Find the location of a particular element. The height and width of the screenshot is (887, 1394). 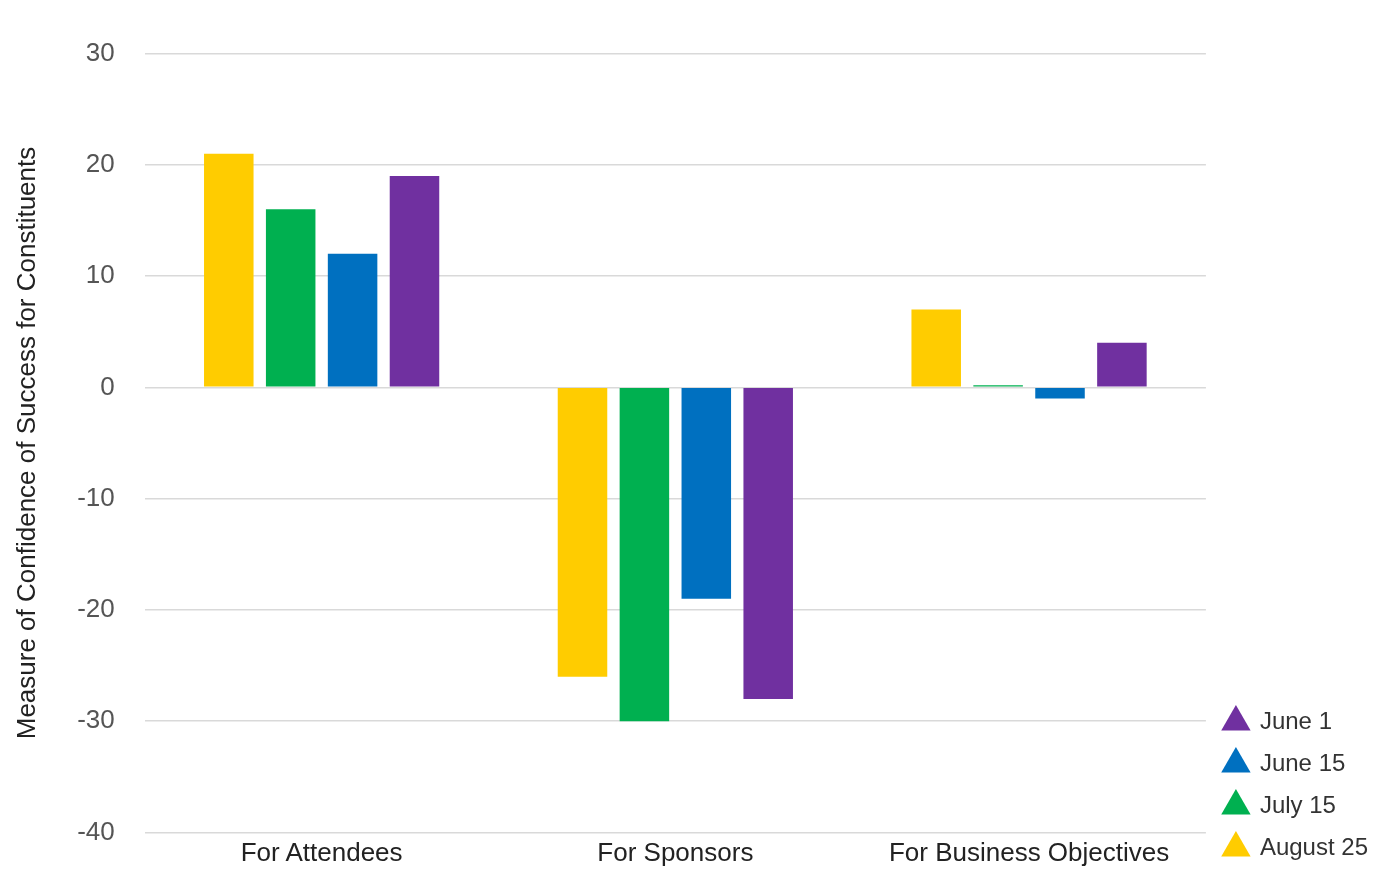

legend-label: August 25 is located at coordinates (1314, 846).